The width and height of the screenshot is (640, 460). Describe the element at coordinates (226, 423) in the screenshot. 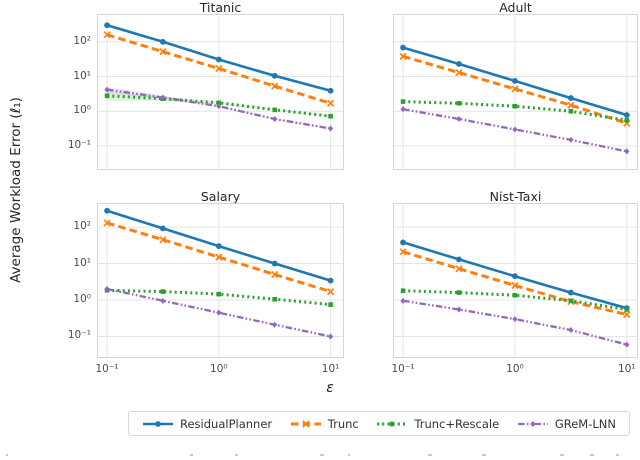

I see `legend-label: ResidualPlanner` at that location.